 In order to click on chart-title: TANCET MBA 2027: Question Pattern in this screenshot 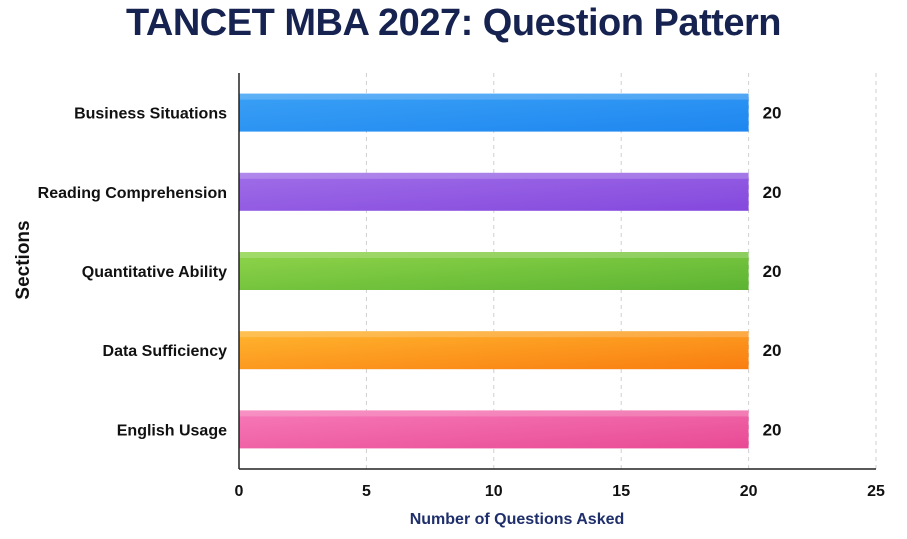, I will do `click(453, 23)`.